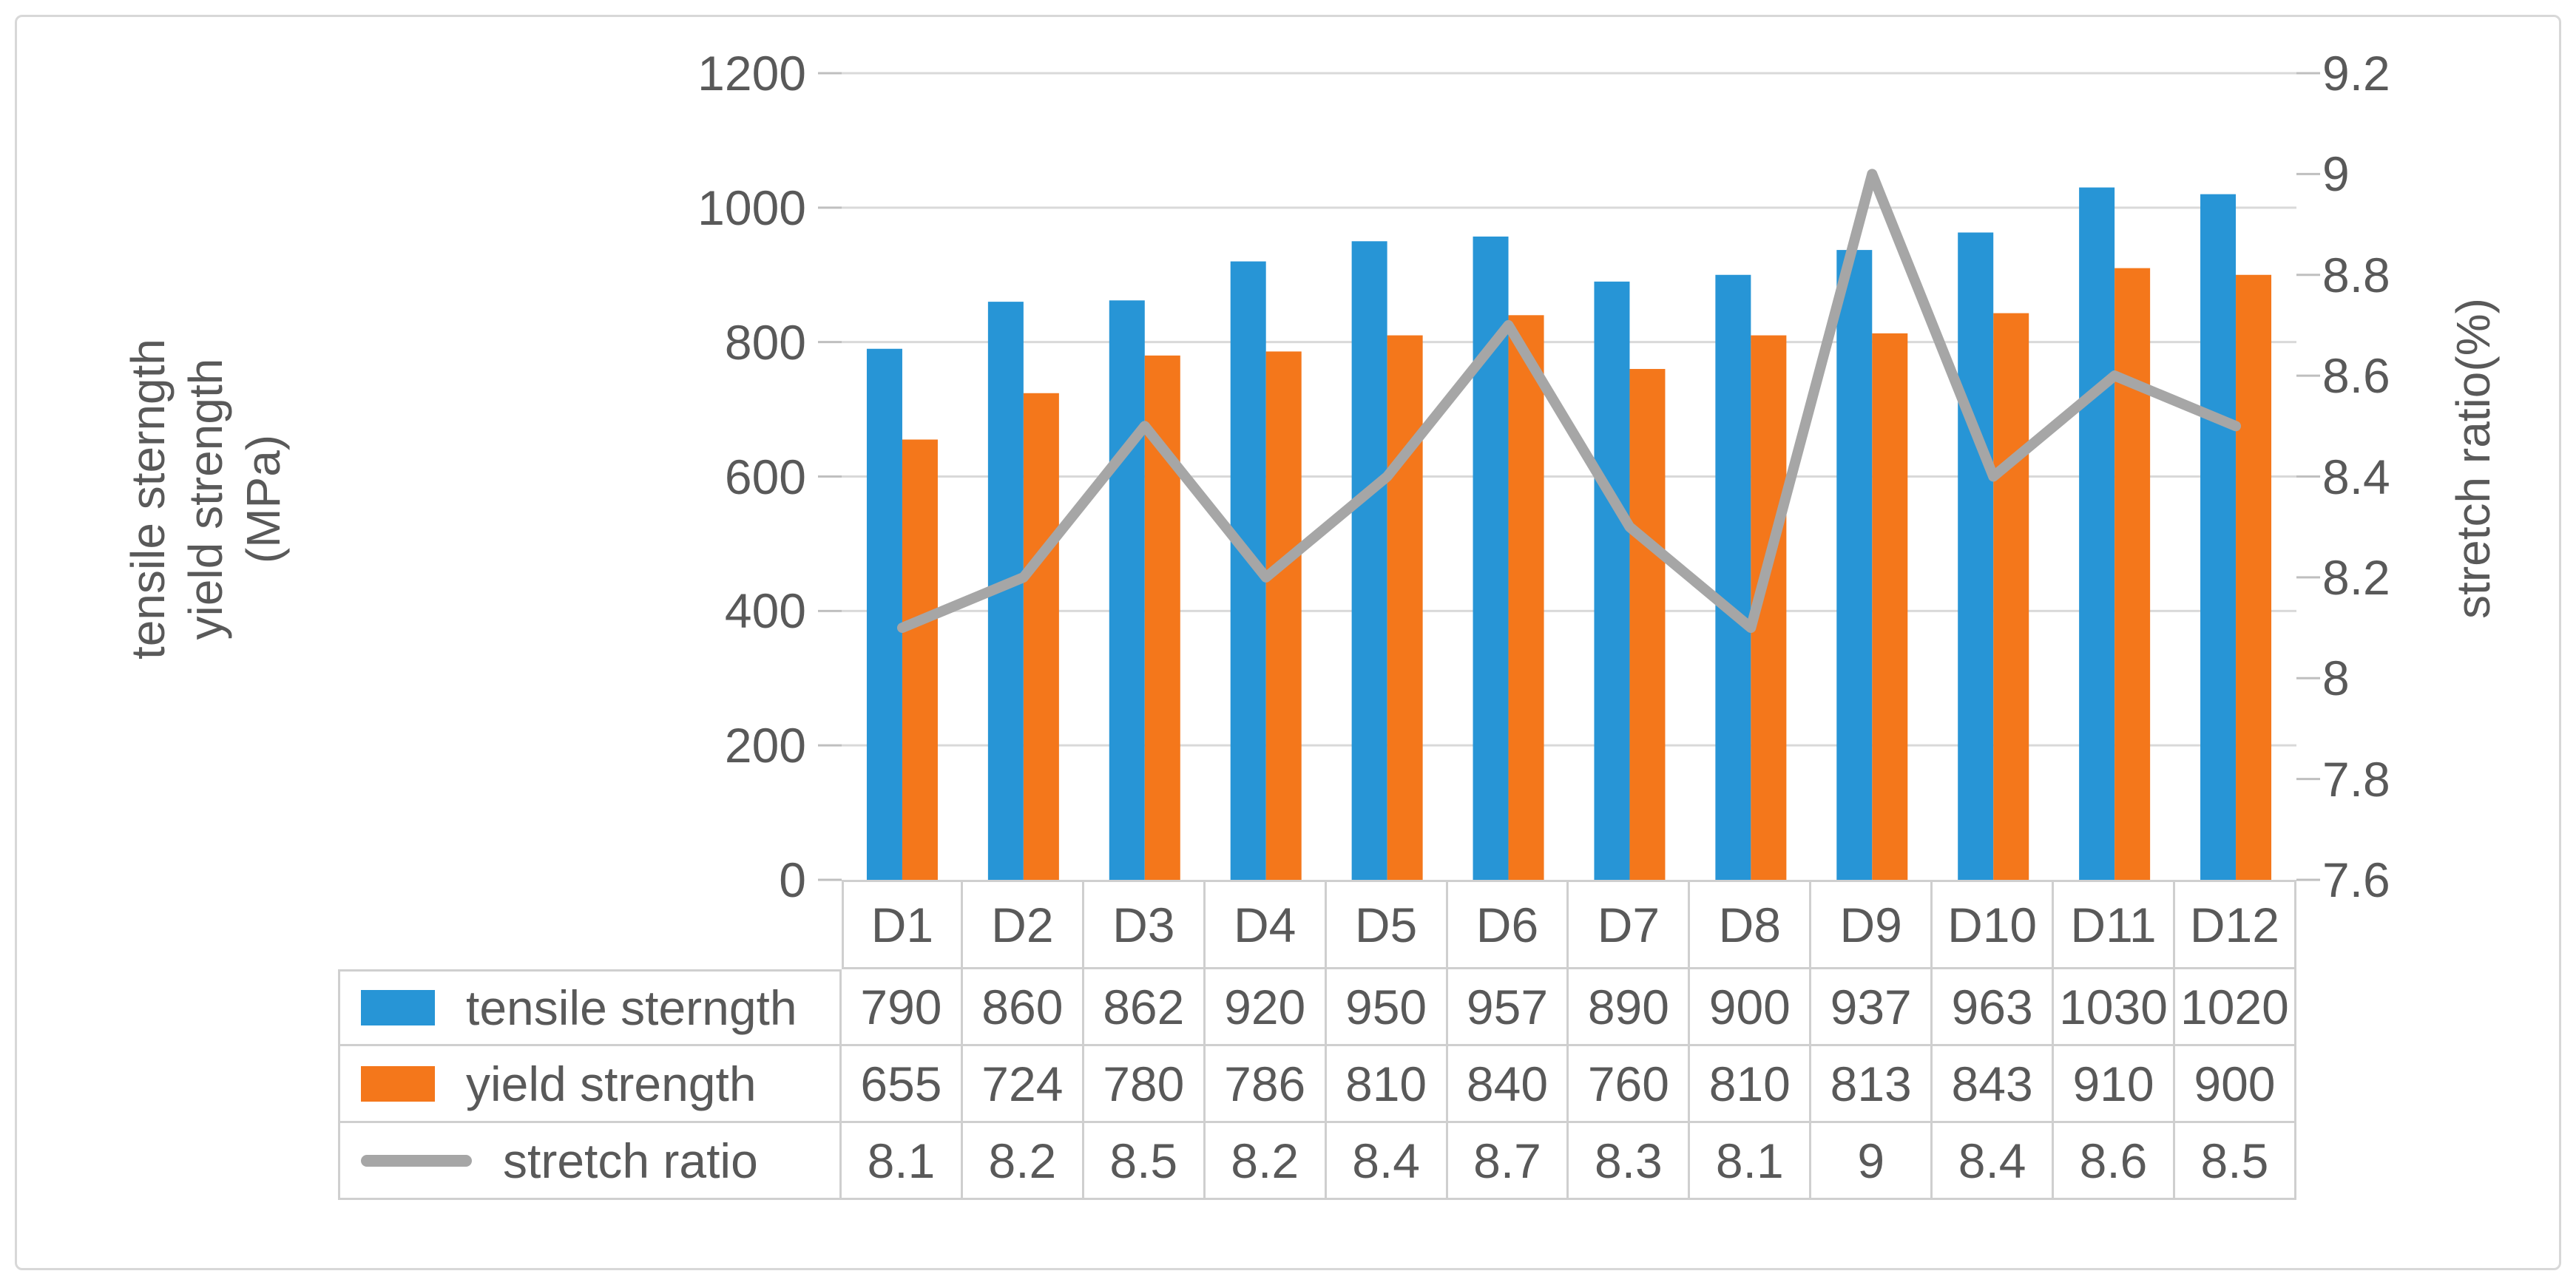 Image resolution: width=2576 pixels, height=1285 pixels. I want to click on value-stretch-ratio-D10: 8.4, so click(1994, 1161).